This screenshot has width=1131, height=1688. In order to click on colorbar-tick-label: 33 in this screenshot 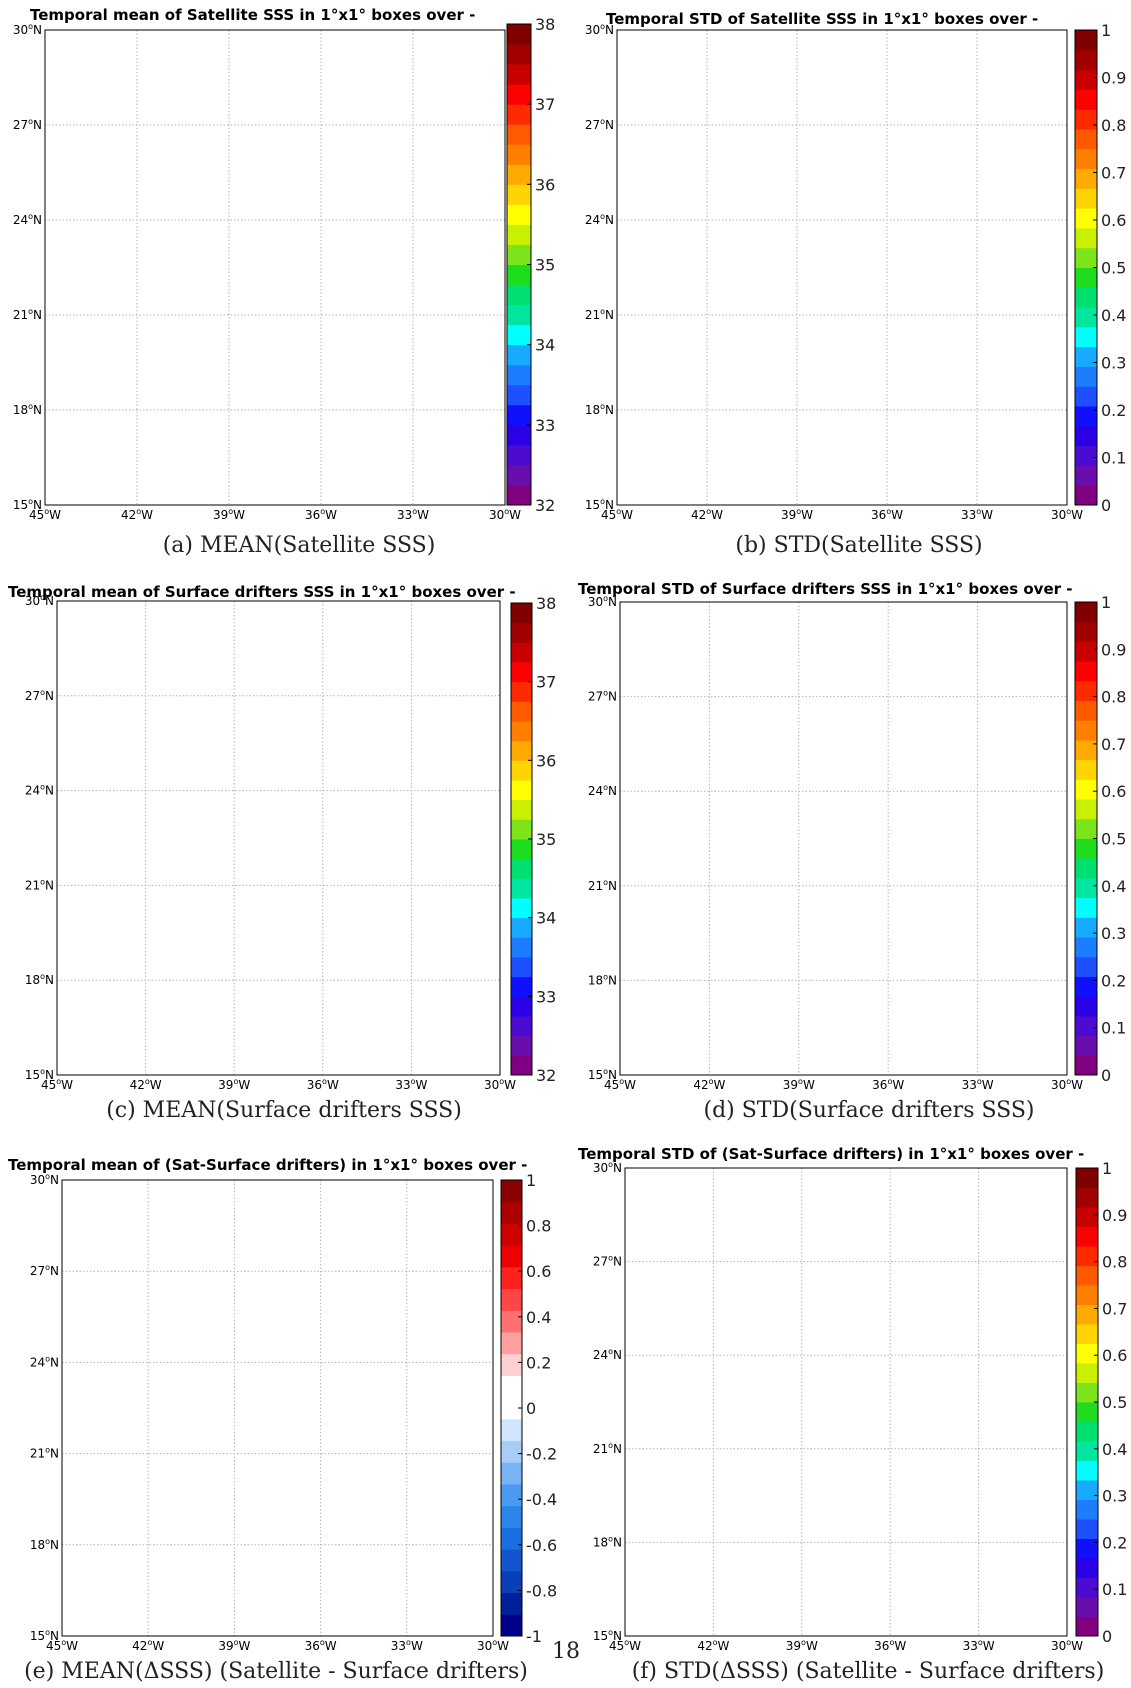, I will do `click(546, 996)`.